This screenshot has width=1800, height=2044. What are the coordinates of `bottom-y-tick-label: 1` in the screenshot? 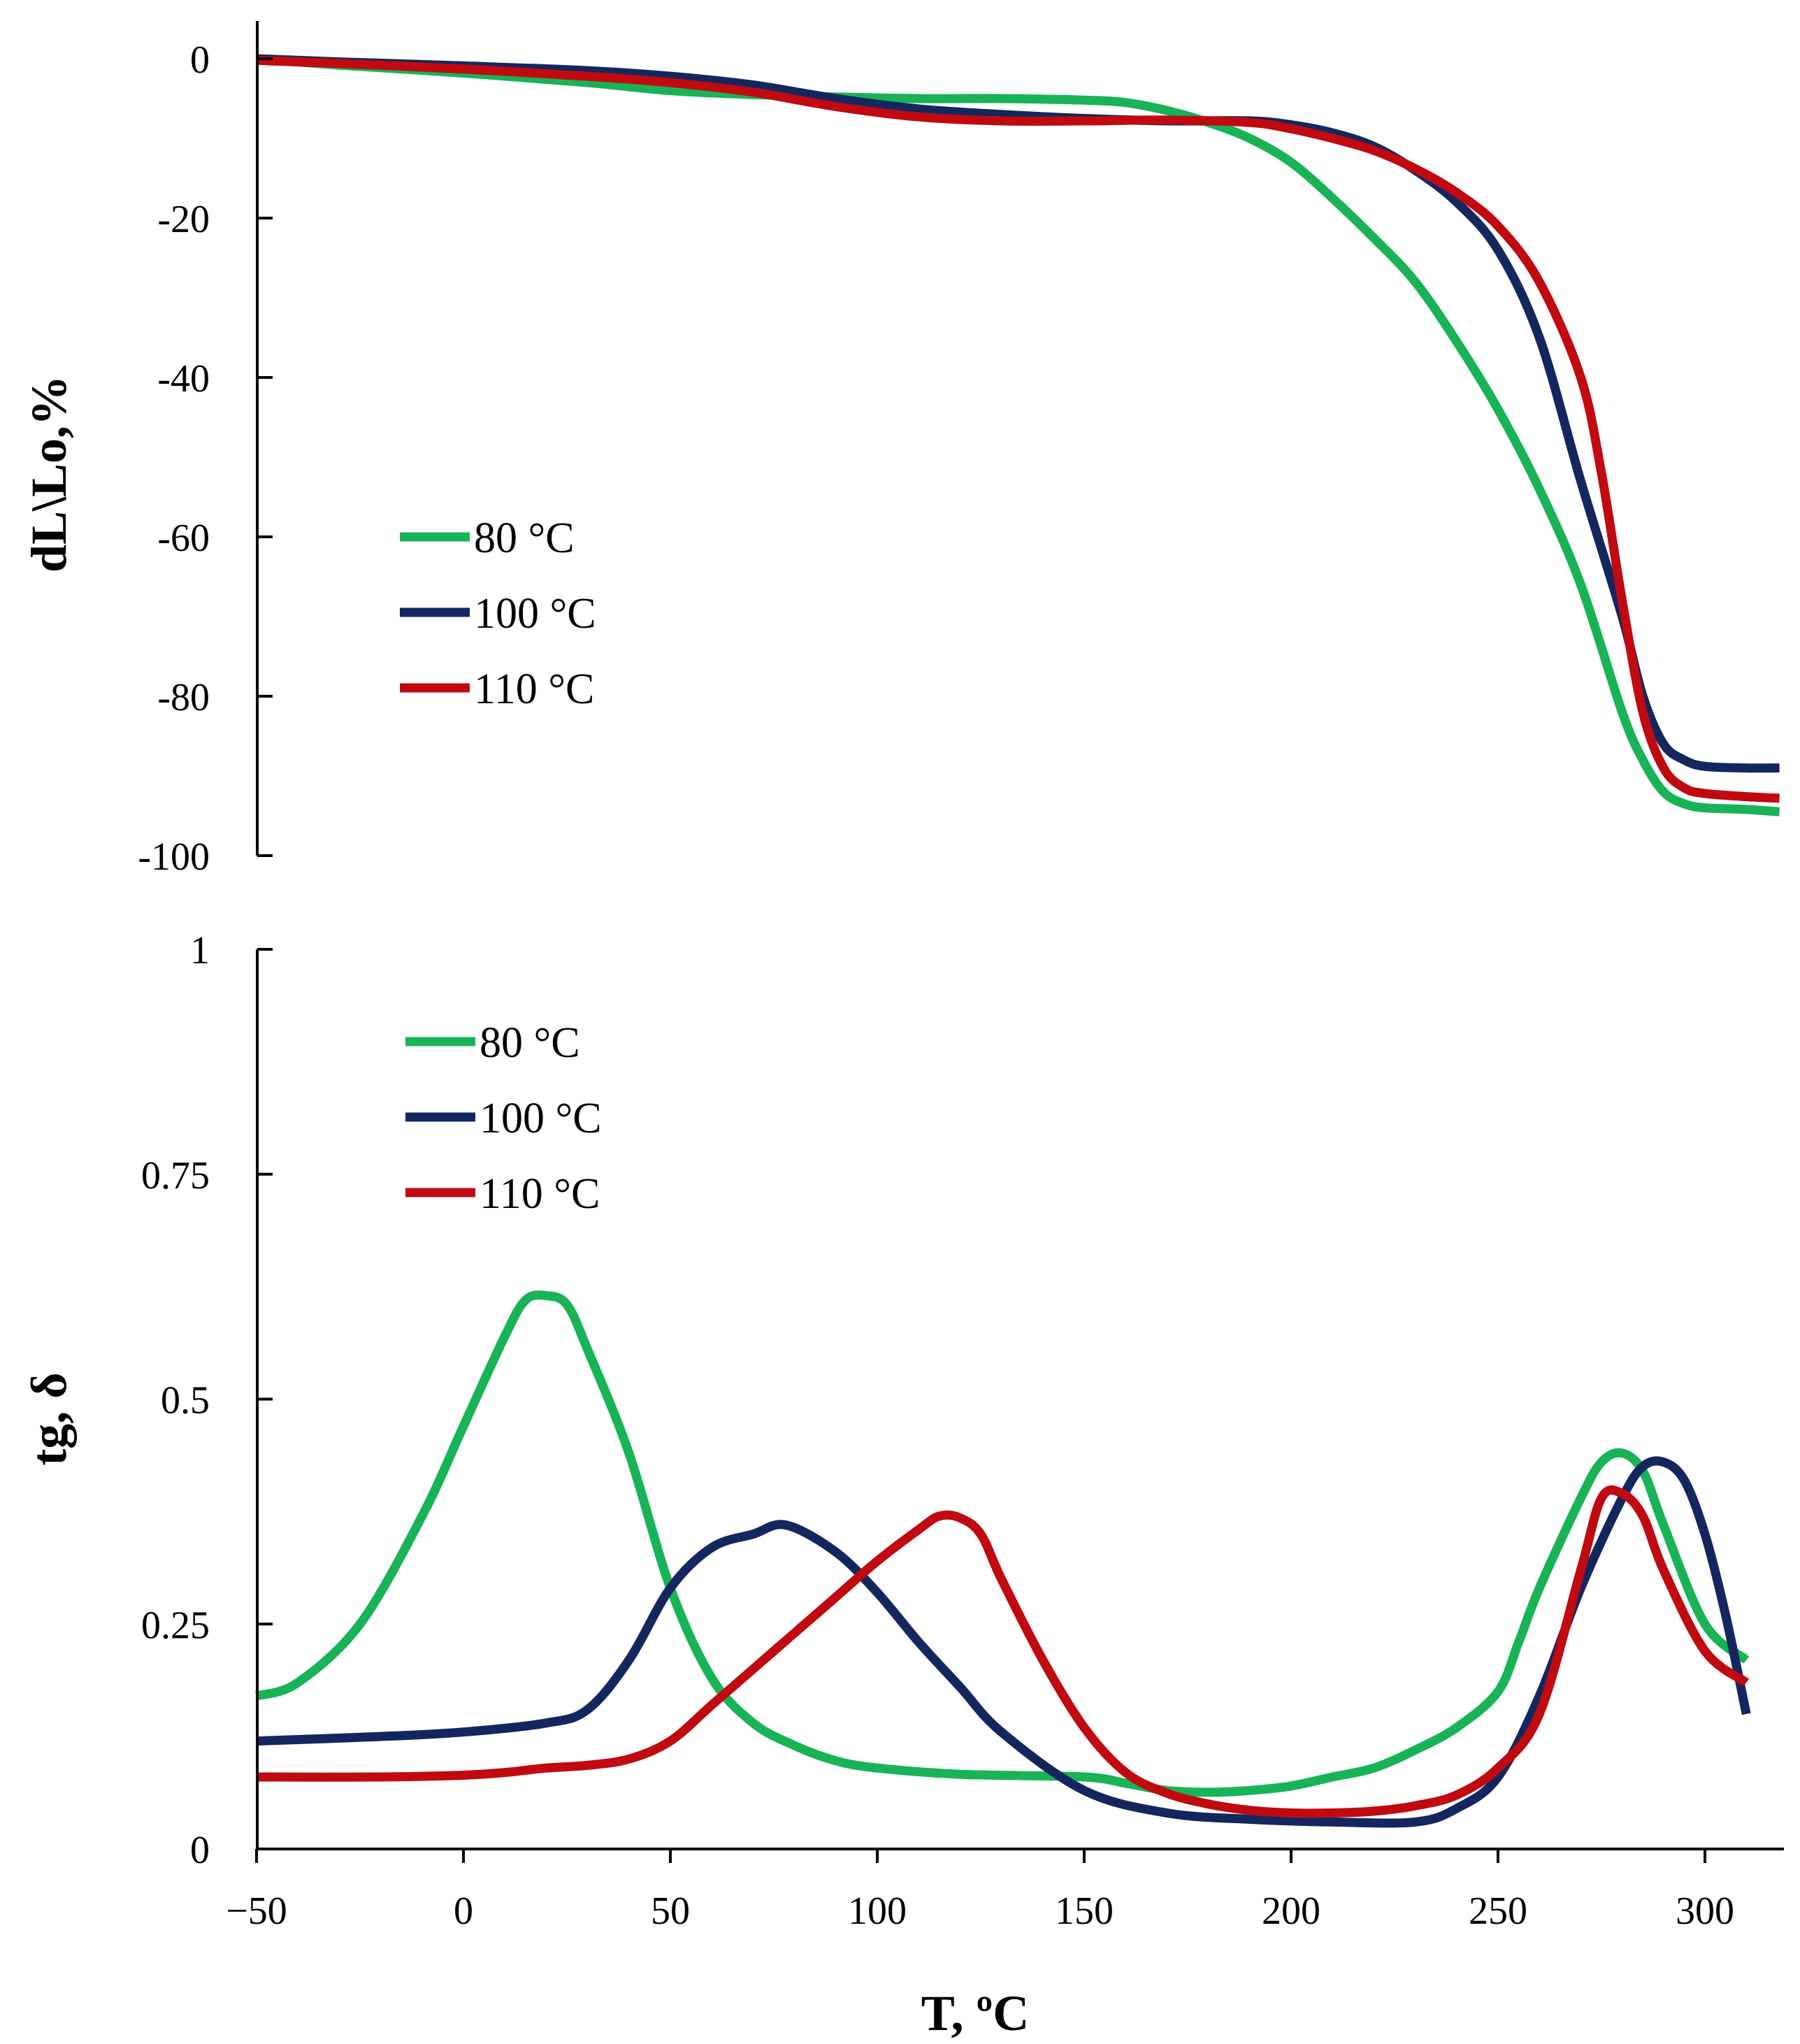 It's located at (200, 950).